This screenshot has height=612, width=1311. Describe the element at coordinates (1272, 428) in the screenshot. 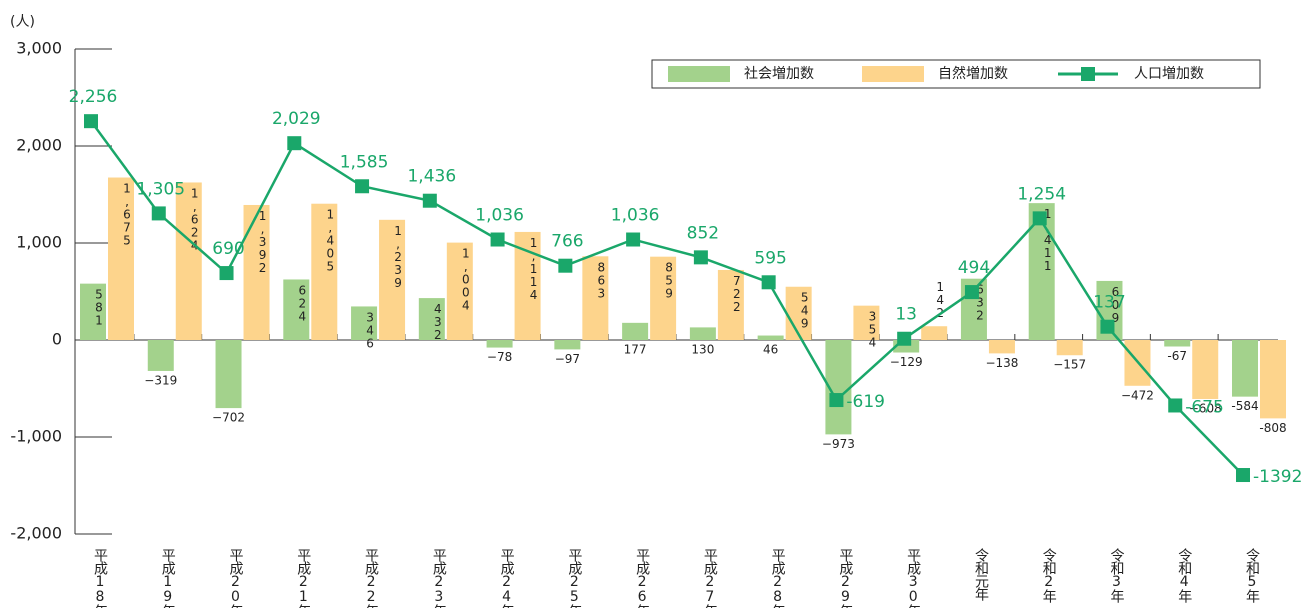

I see `bar-value-label: -808` at that location.